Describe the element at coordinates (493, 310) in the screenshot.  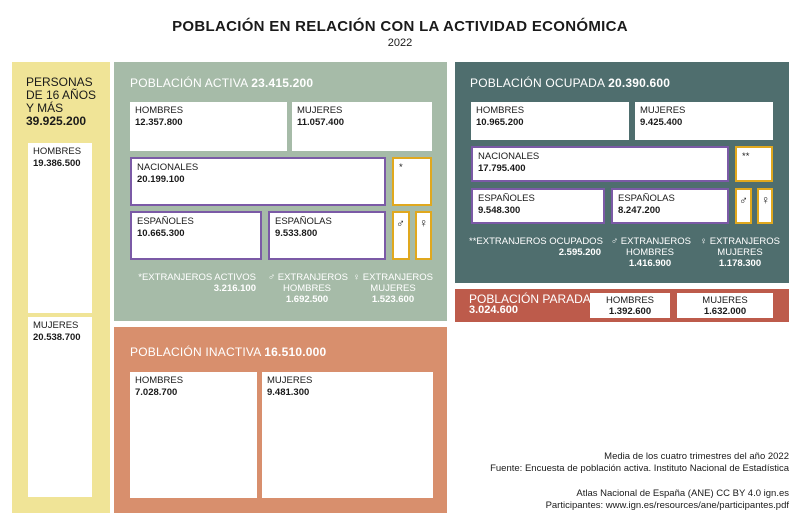
I see `parada-total: 3.024.600` at that location.